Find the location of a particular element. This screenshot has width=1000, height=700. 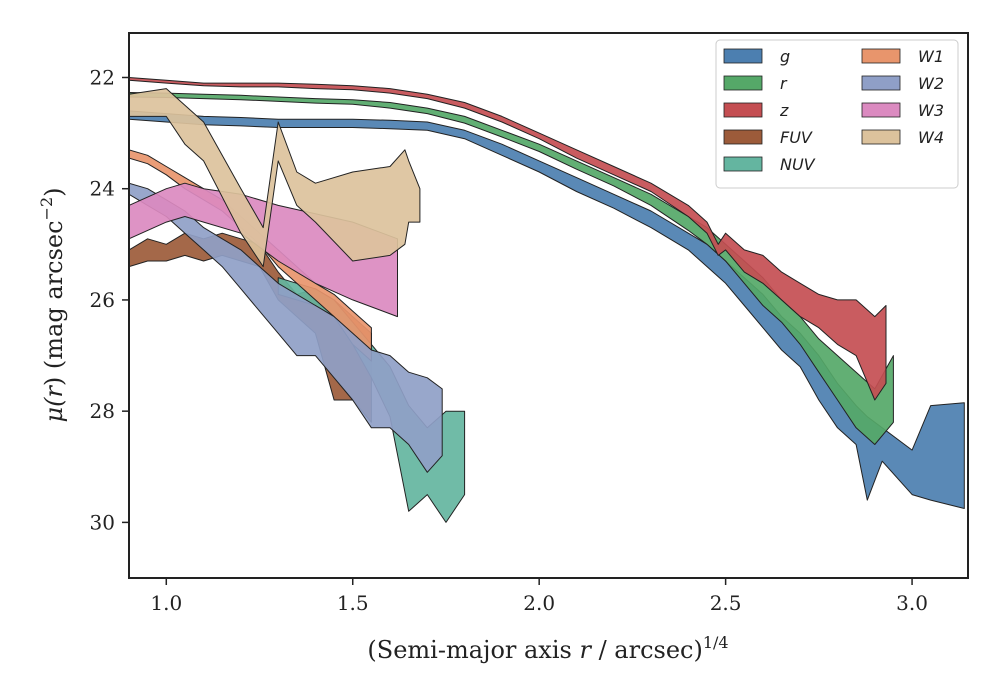

x-tick-label: 2.5 is located at coordinates (726, 603).